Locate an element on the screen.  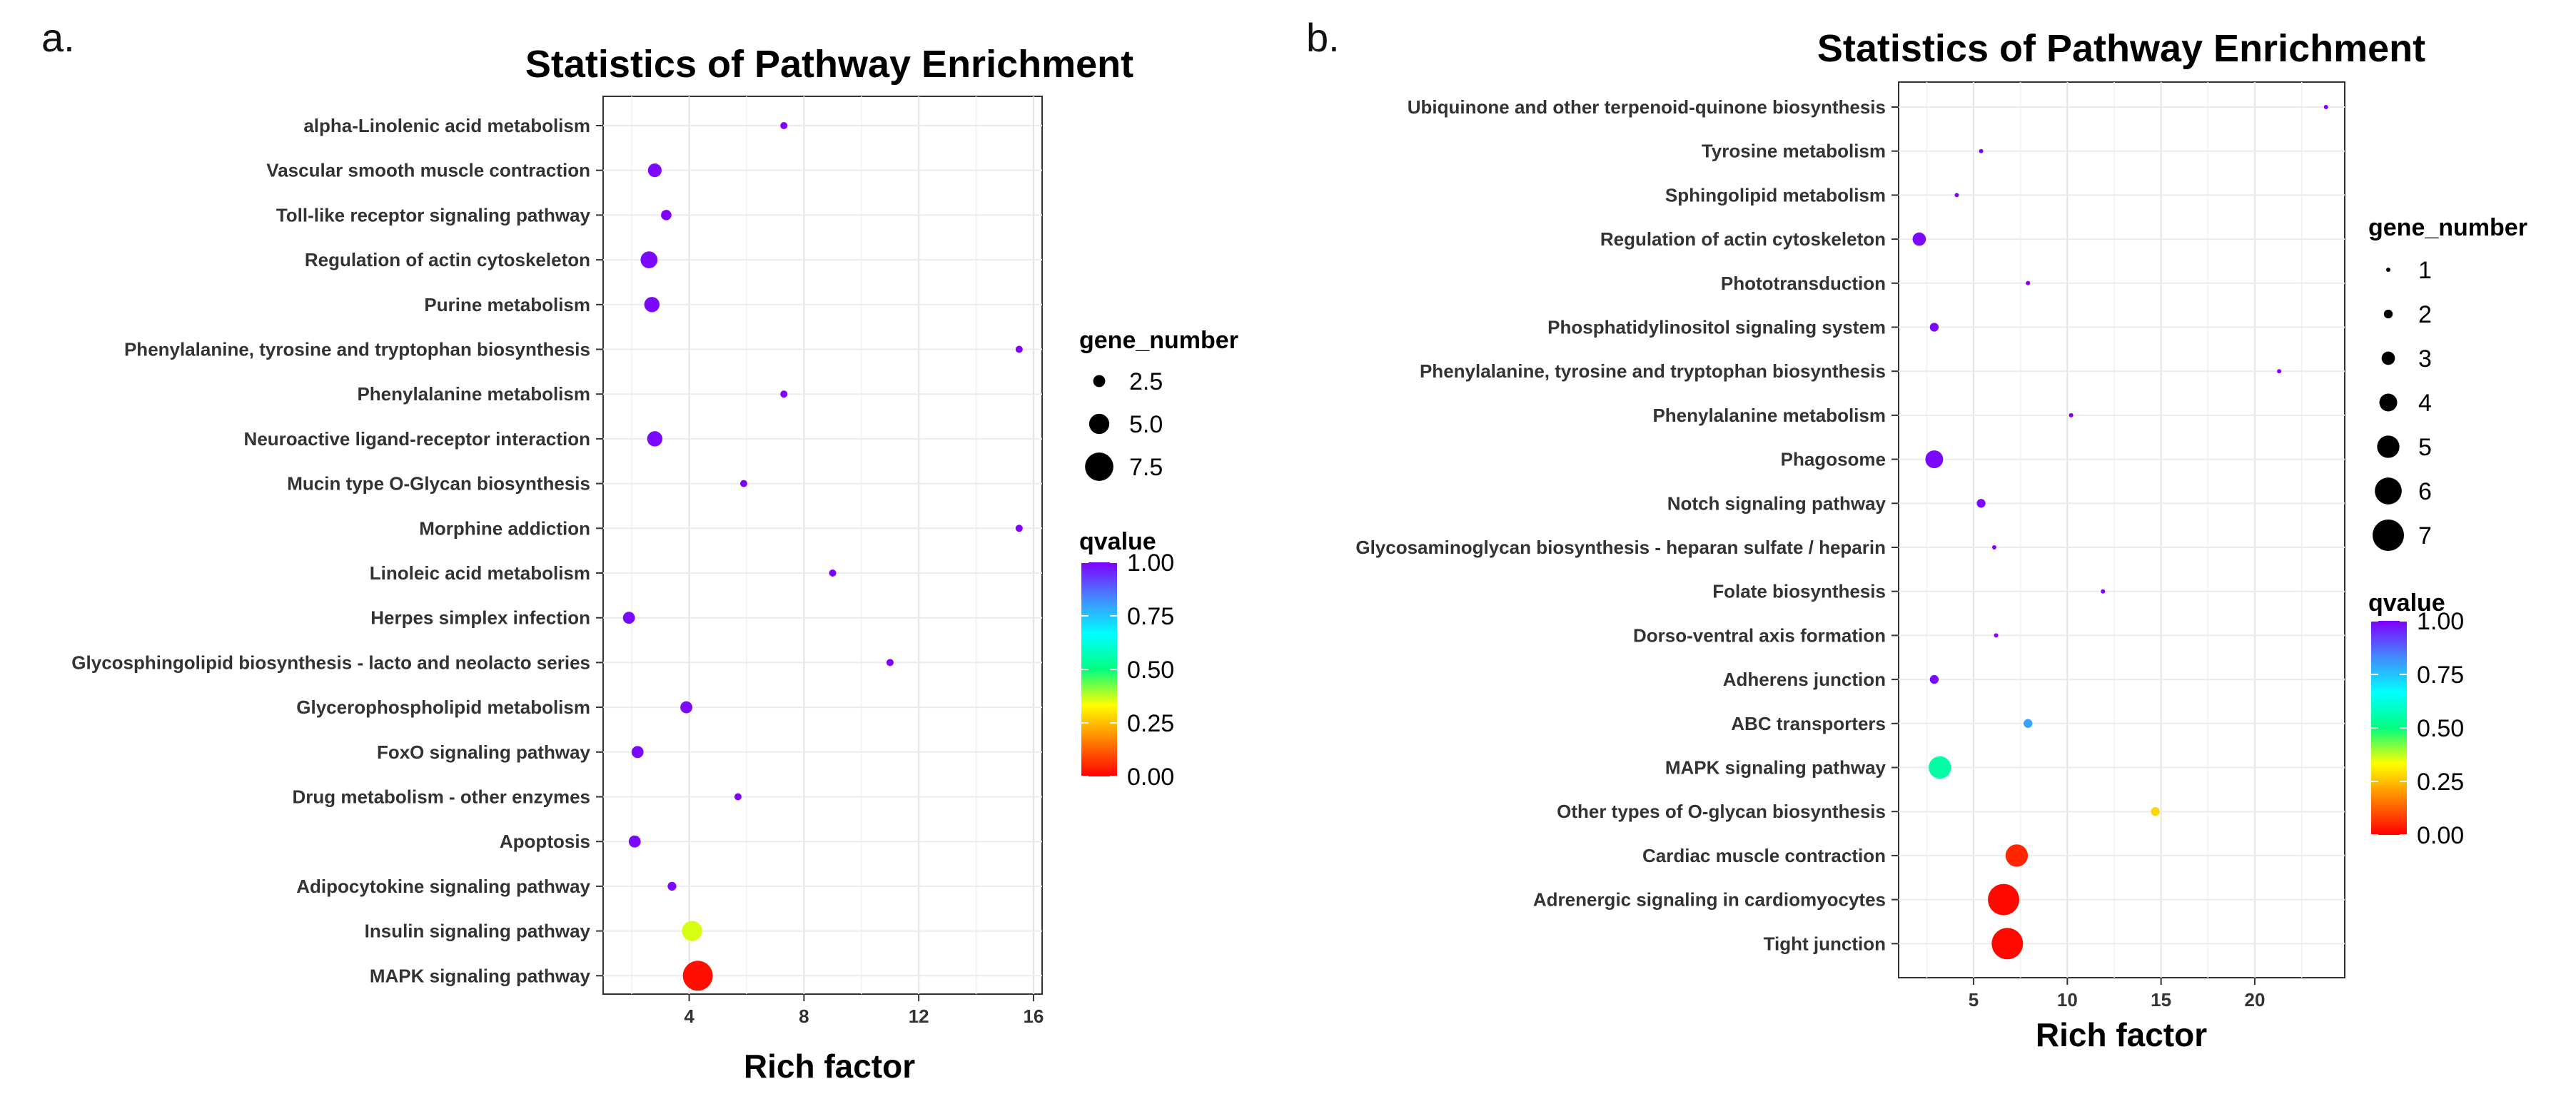
colorbar-label: 0.75 is located at coordinates (2440, 675).